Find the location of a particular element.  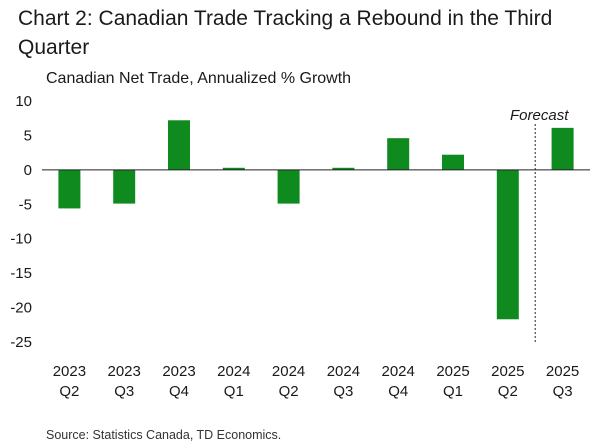

y-tick-label: 0 is located at coordinates (28, 170).